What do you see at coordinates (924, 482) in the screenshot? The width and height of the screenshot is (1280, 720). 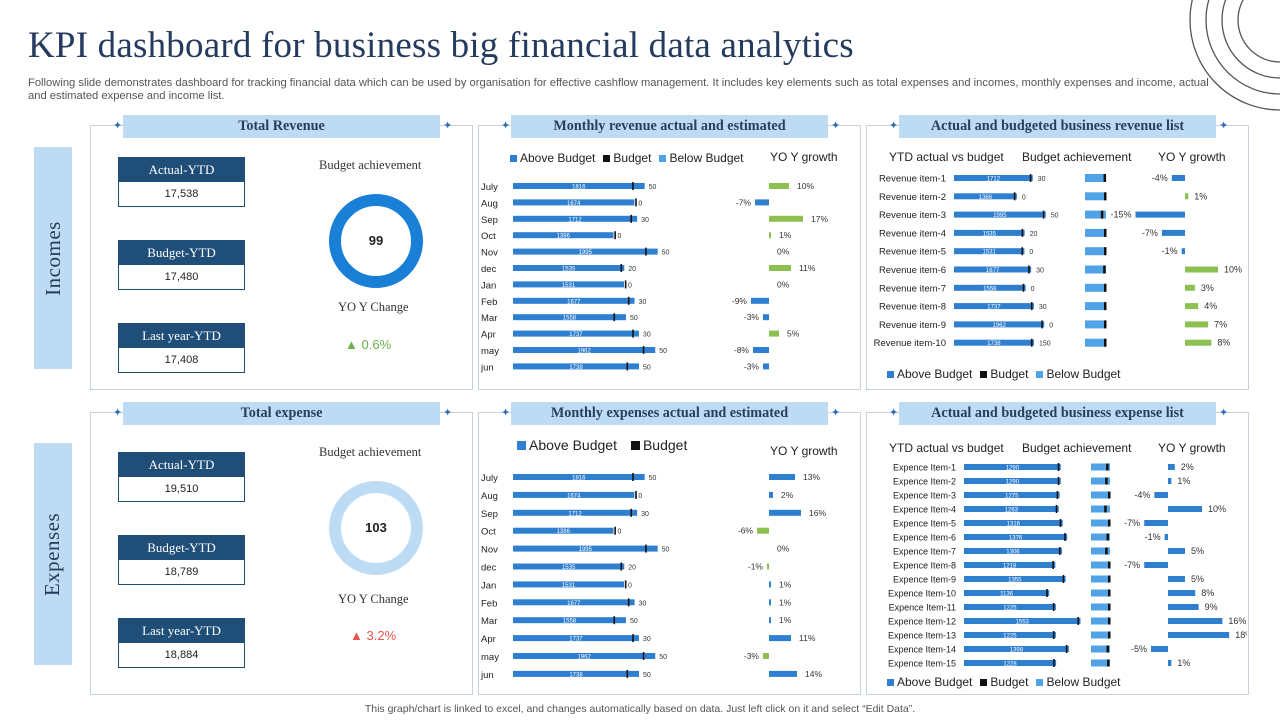 I see `item-label: Expence Item-2` at bounding box center [924, 482].